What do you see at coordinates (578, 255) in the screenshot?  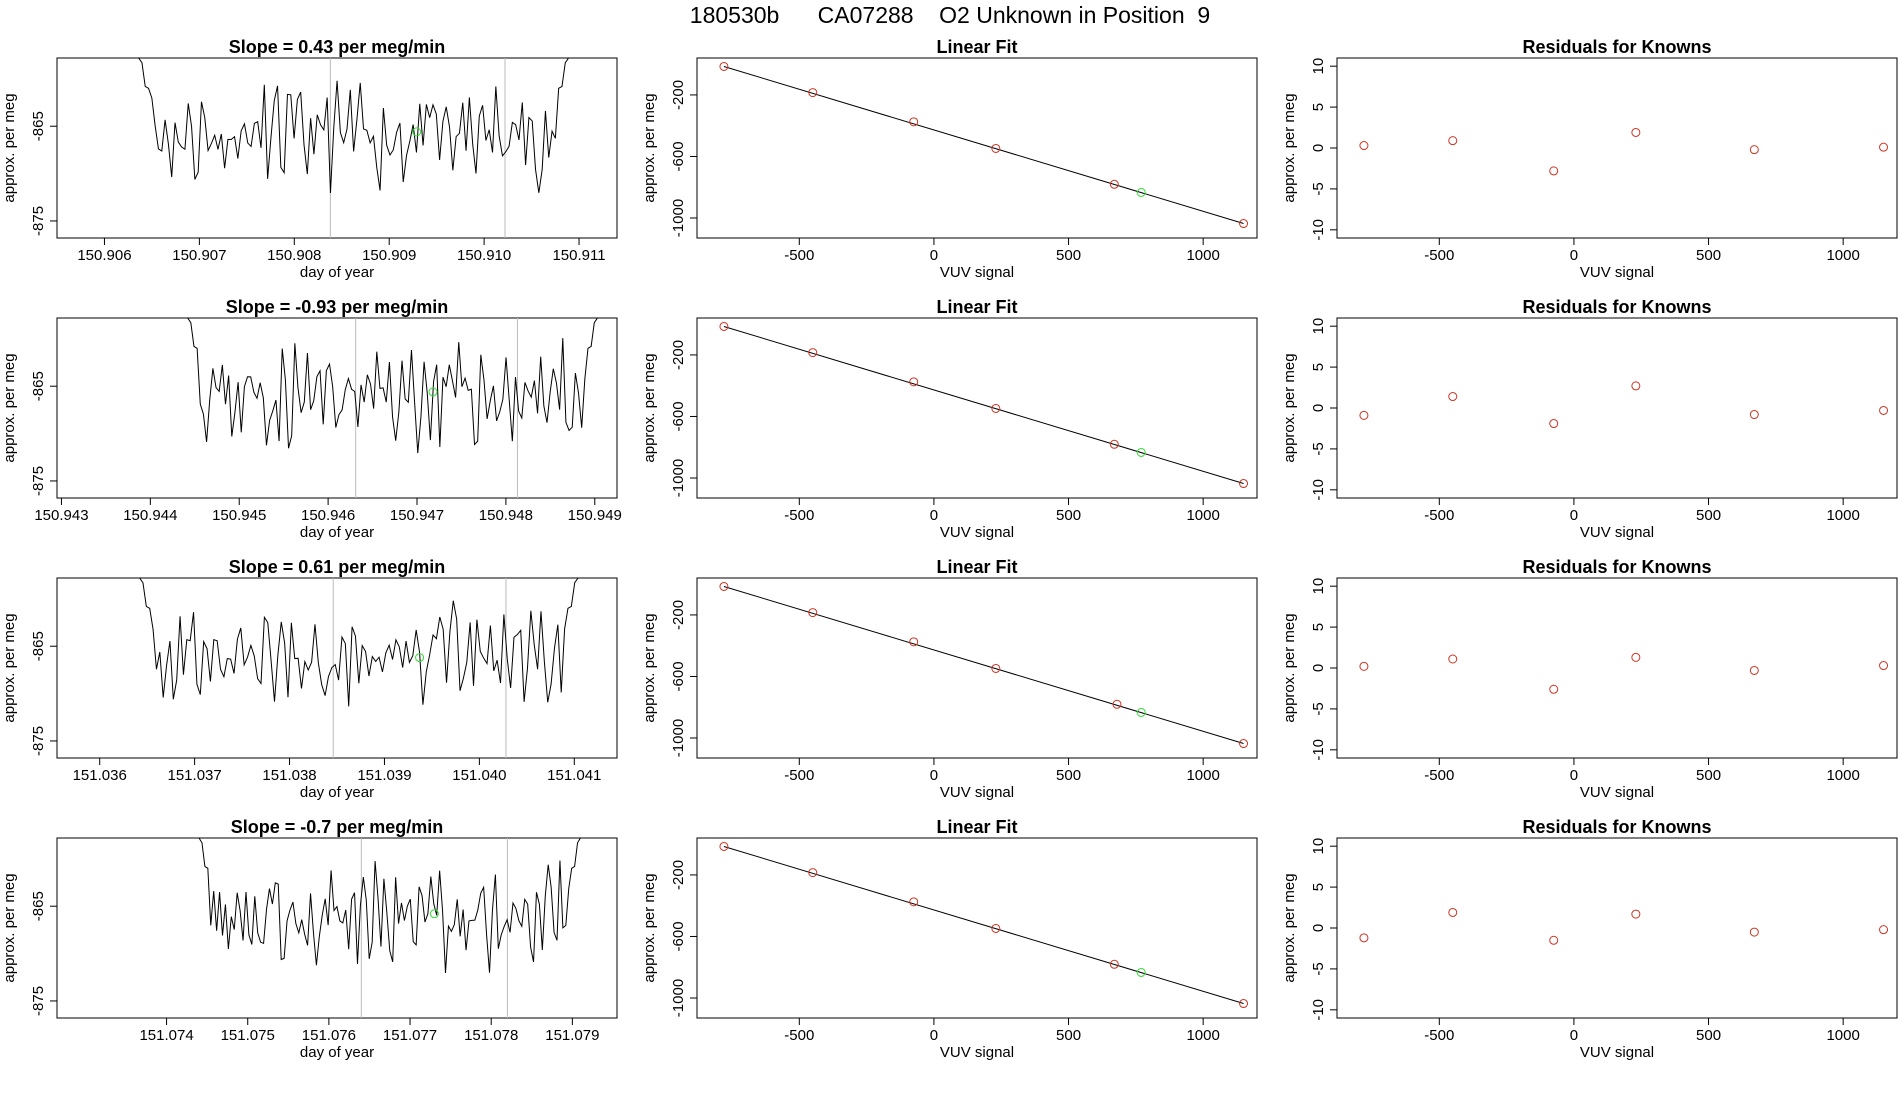 I see `x-tick-label: 150.911` at bounding box center [578, 255].